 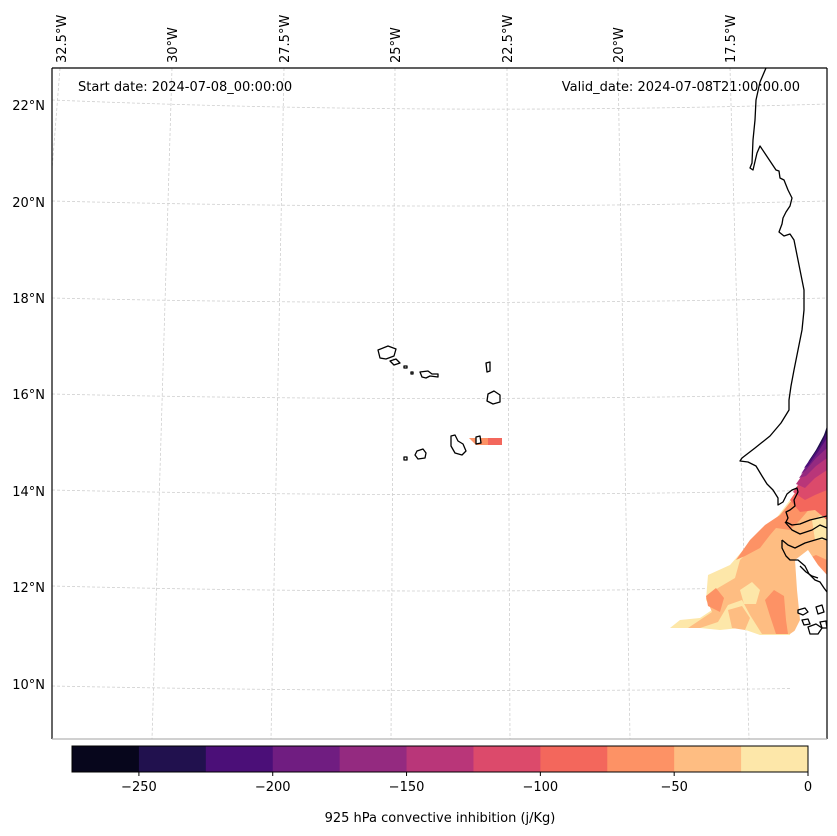 I want to click on latitude-tick-labels: 22°N 20°N 18°N 16°N 14°N 12°N 10°N, so click(x=28, y=396).